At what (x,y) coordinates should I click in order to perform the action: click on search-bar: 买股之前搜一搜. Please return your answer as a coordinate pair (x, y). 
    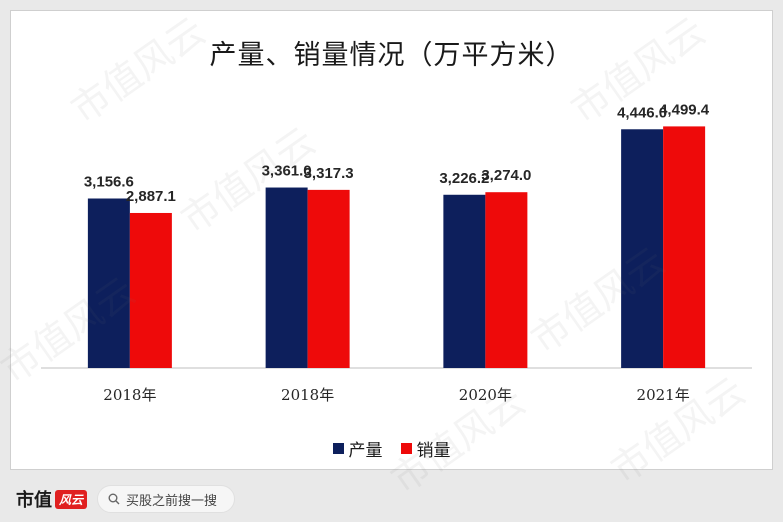
    Looking at the image, I should click on (166, 499).